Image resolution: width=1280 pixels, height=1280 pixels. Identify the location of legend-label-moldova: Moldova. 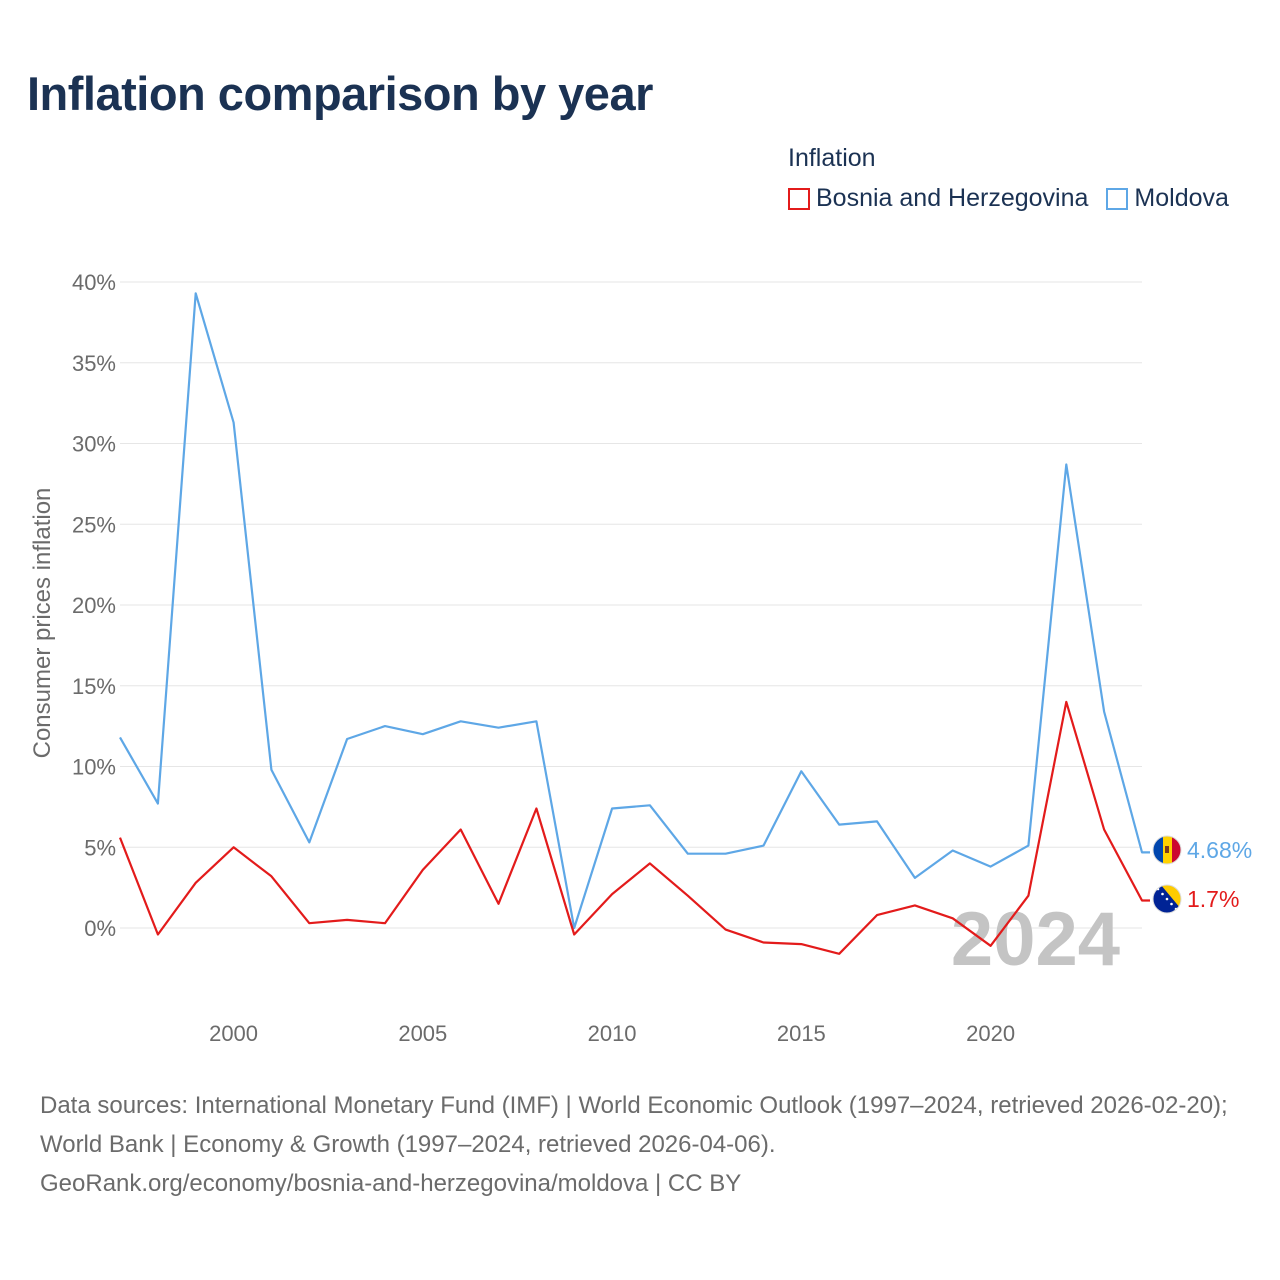
(1181, 198).